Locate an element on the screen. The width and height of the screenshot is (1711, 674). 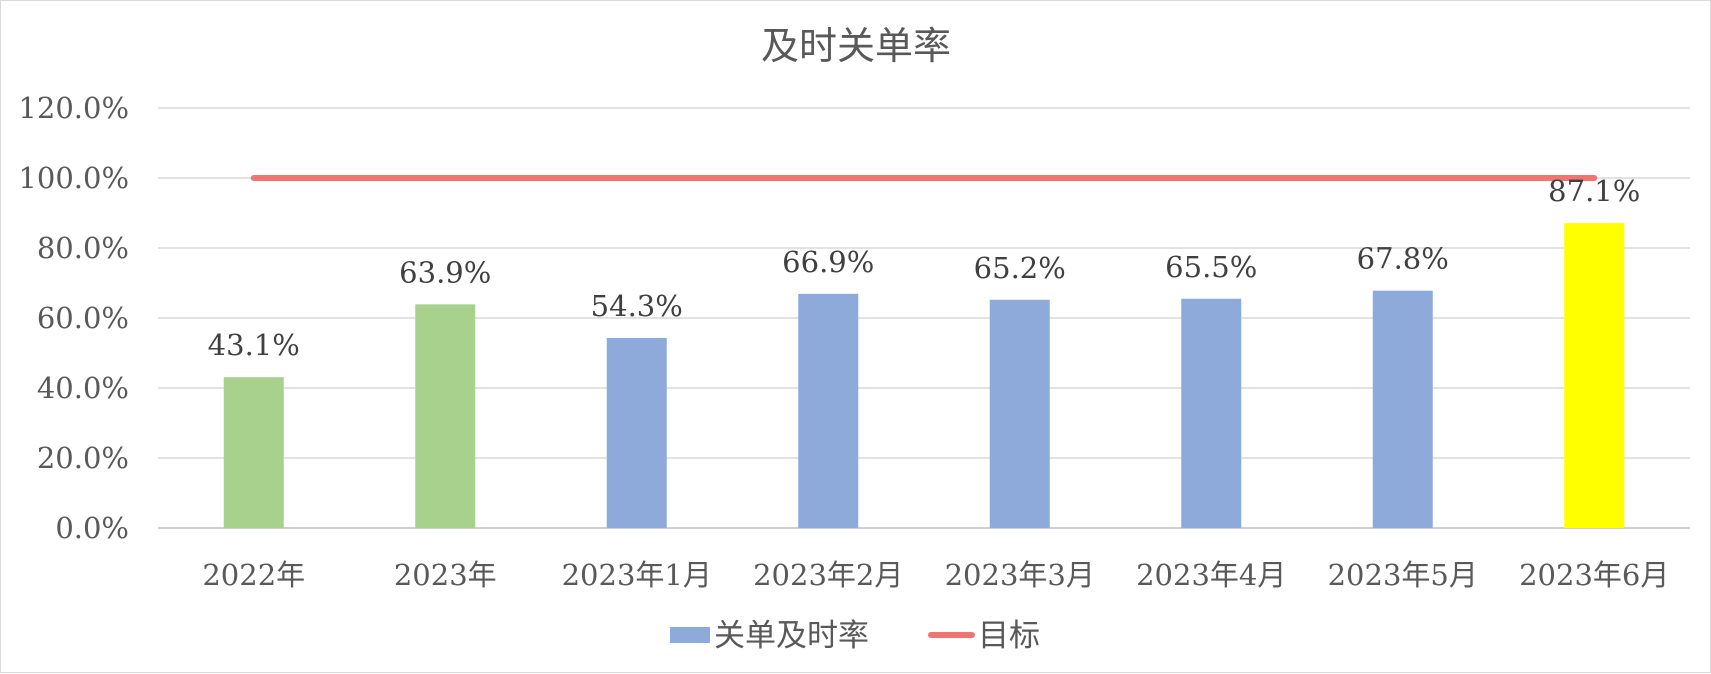
chart-title: 及时关单率 is located at coordinates (856, 46).